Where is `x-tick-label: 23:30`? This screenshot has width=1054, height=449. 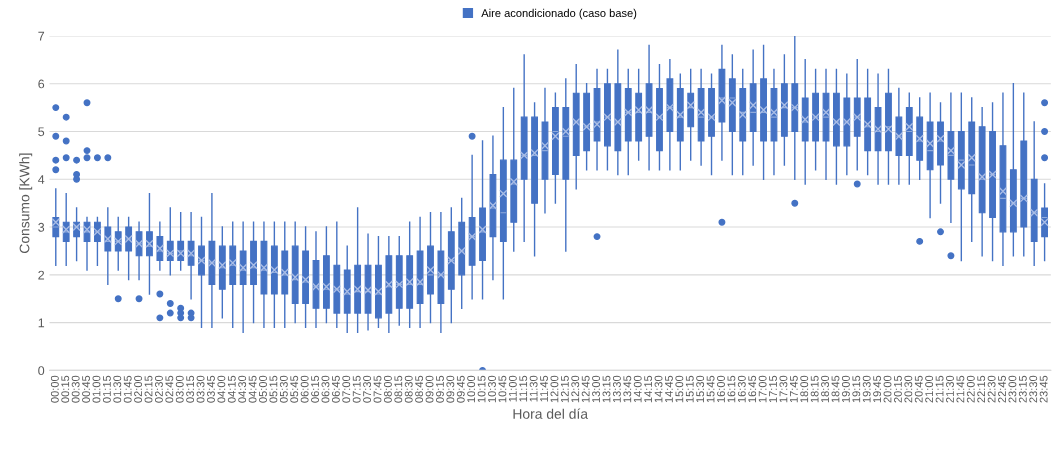 x-tick-label: 23:30 is located at coordinates (1033, 389).